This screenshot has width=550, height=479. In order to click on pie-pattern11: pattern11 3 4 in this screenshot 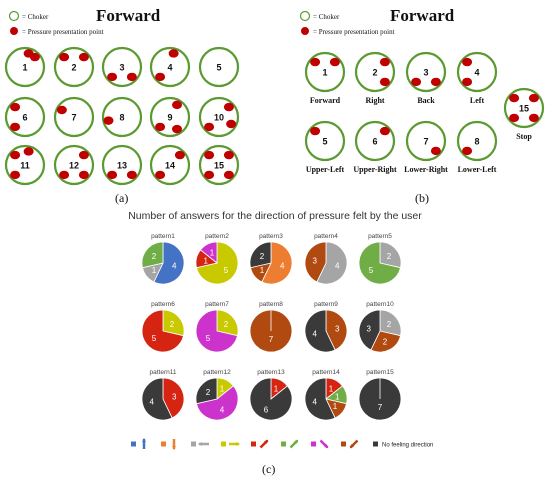, I will do `click(163, 395)`.